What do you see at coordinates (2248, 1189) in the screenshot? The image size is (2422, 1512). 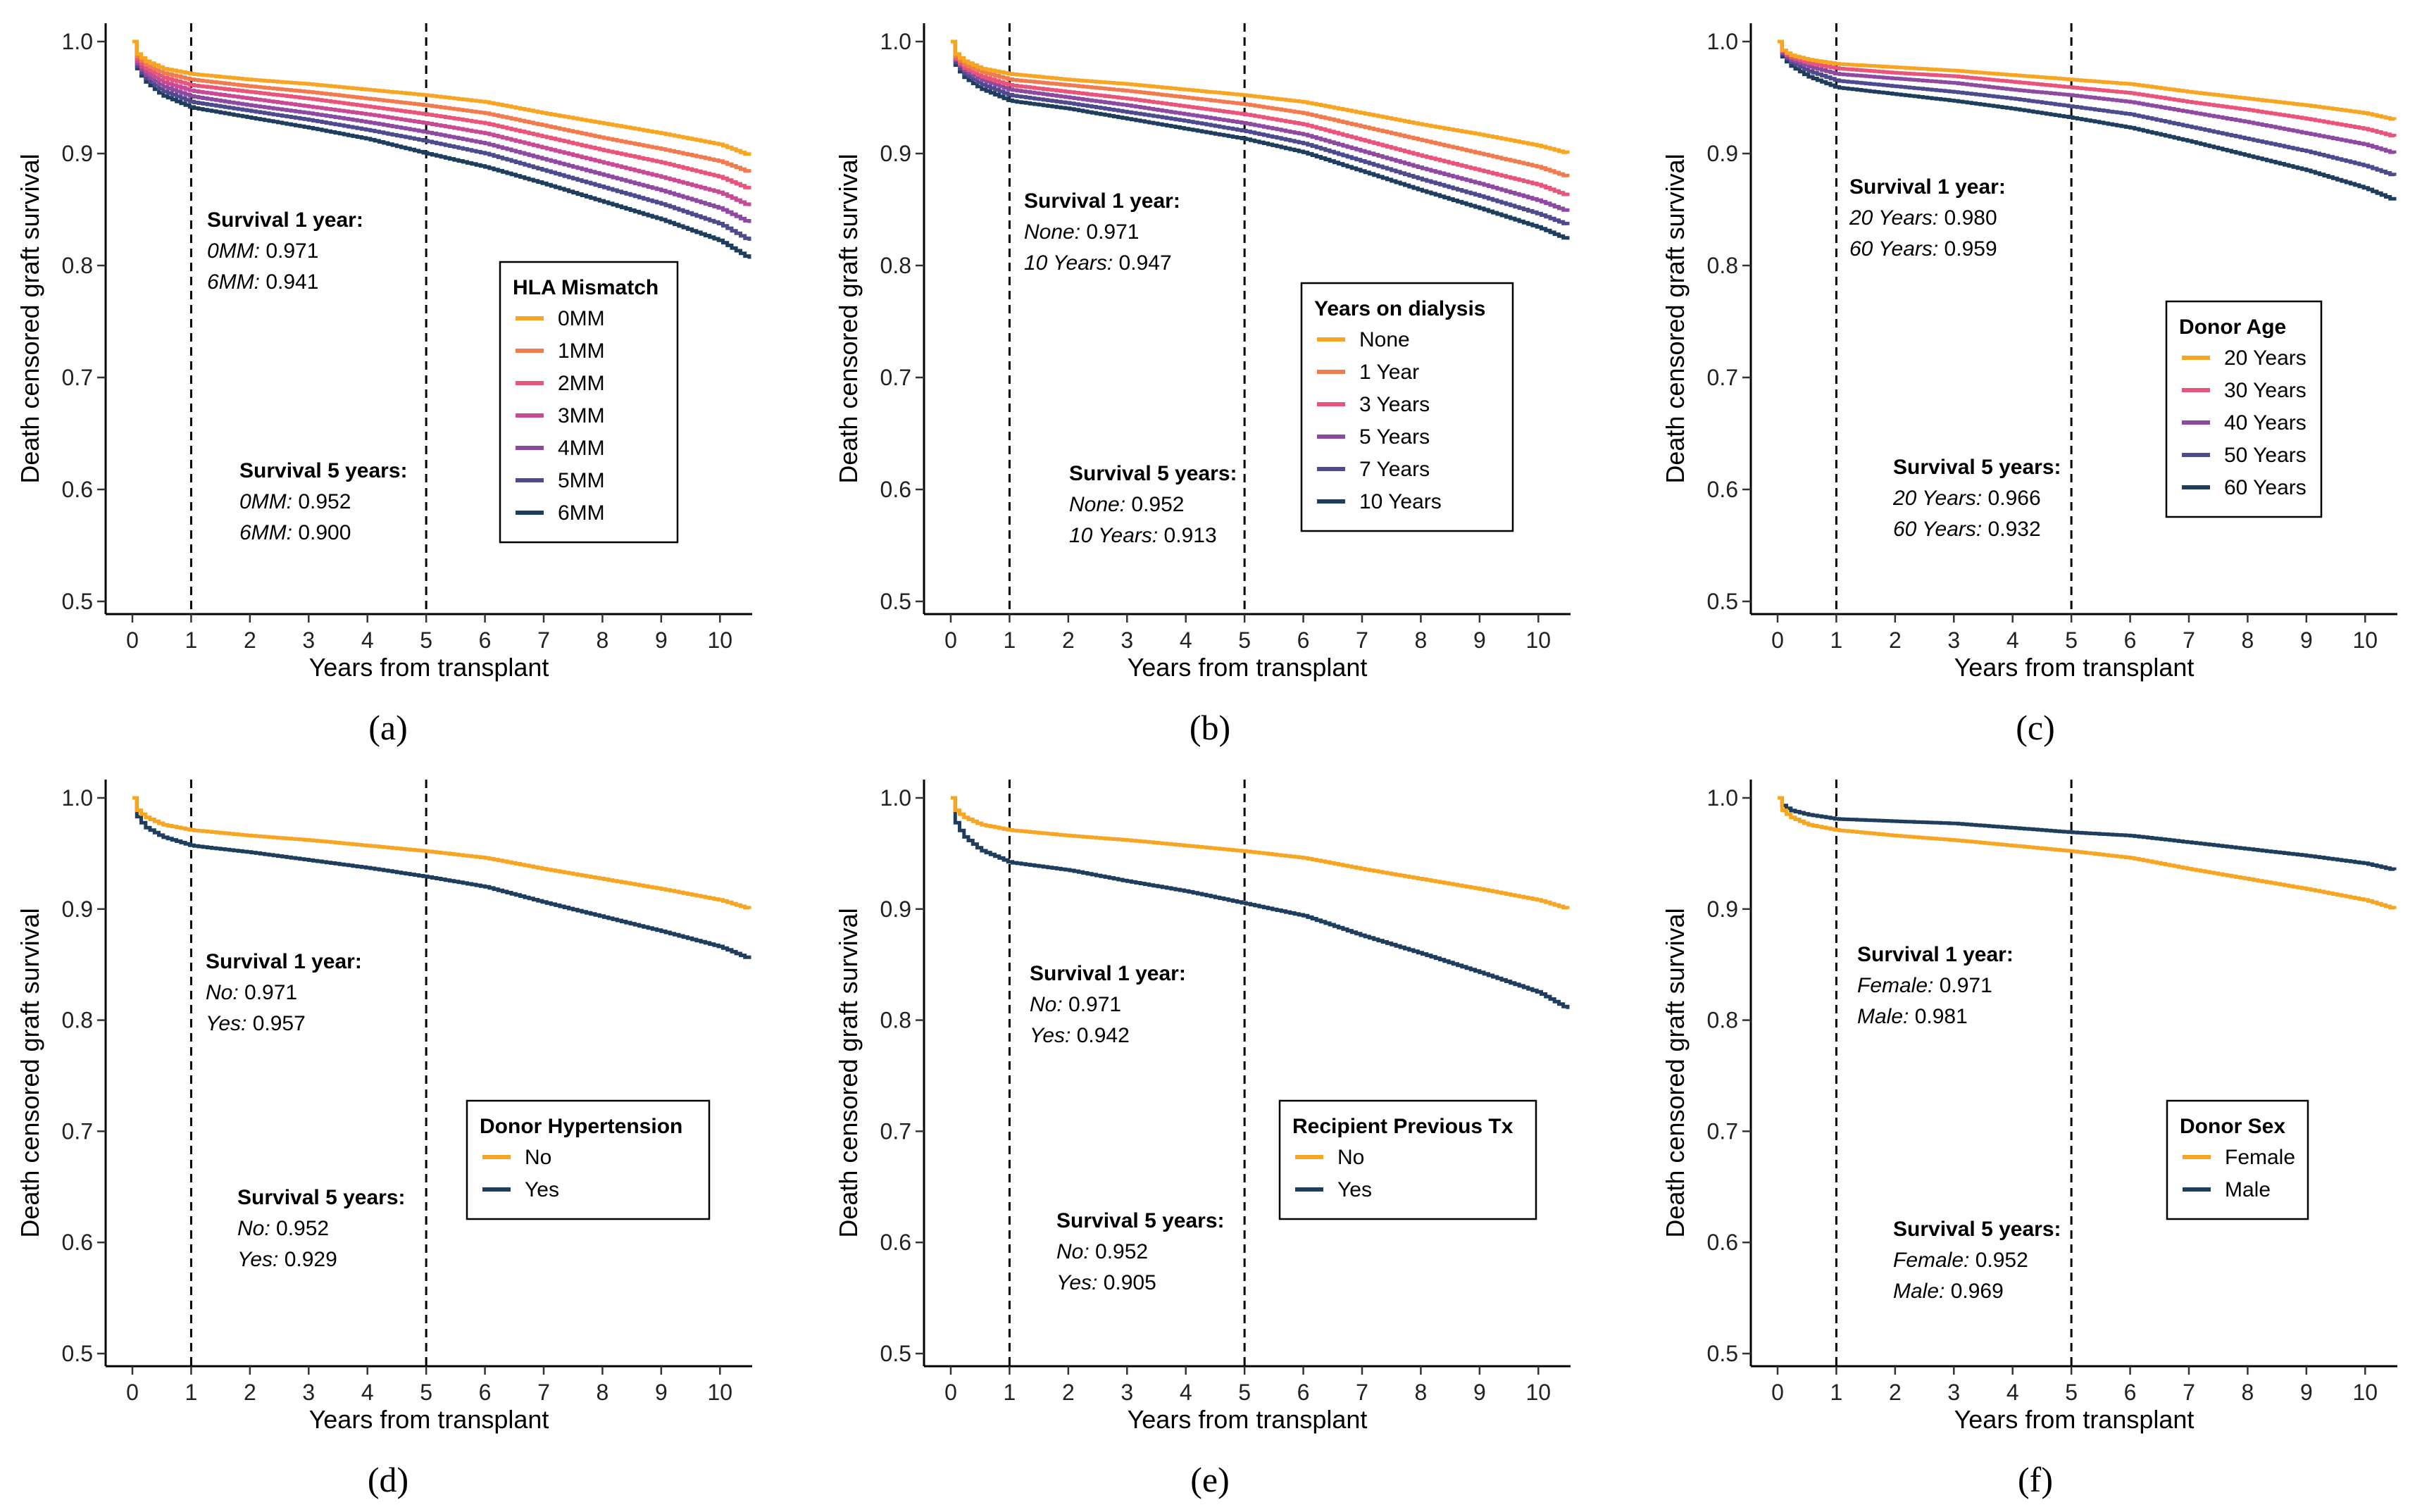 I see `legend-label: Male` at bounding box center [2248, 1189].